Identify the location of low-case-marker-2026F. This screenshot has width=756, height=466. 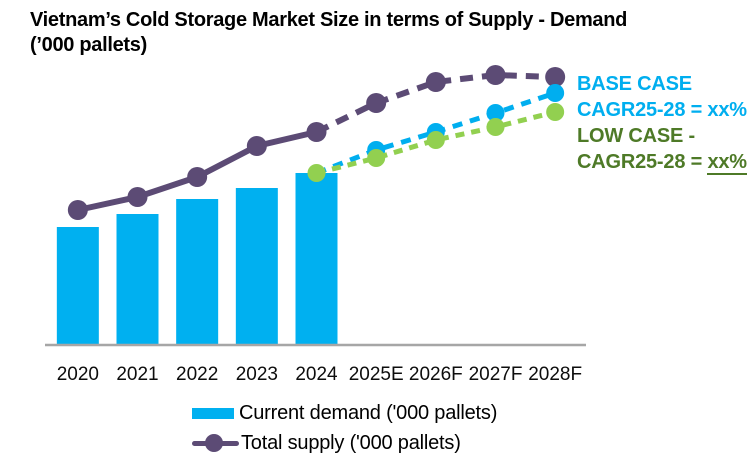
(435, 140).